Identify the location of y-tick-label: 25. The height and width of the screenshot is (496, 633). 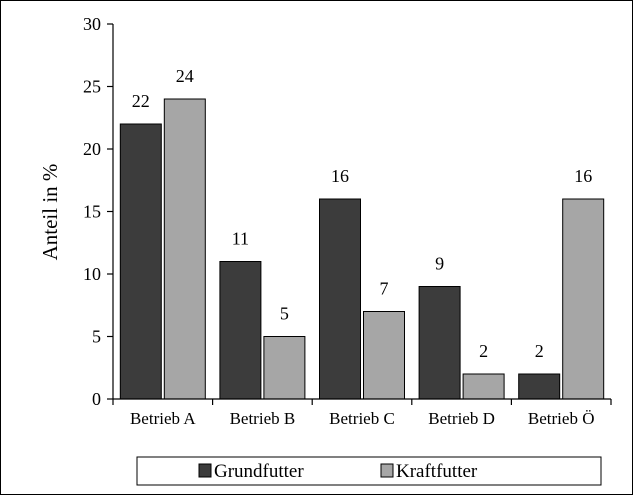
(92, 87).